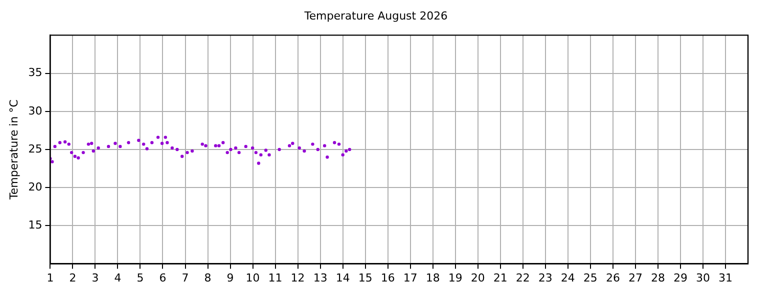 The image size is (768, 288). I want to click on x-tick-label: 2, so click(72, 277).